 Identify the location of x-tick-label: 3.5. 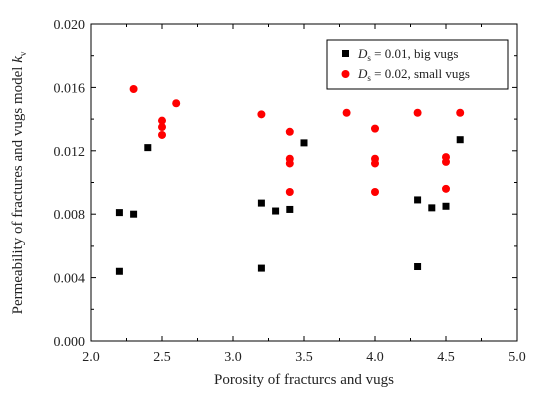
(304, 357).